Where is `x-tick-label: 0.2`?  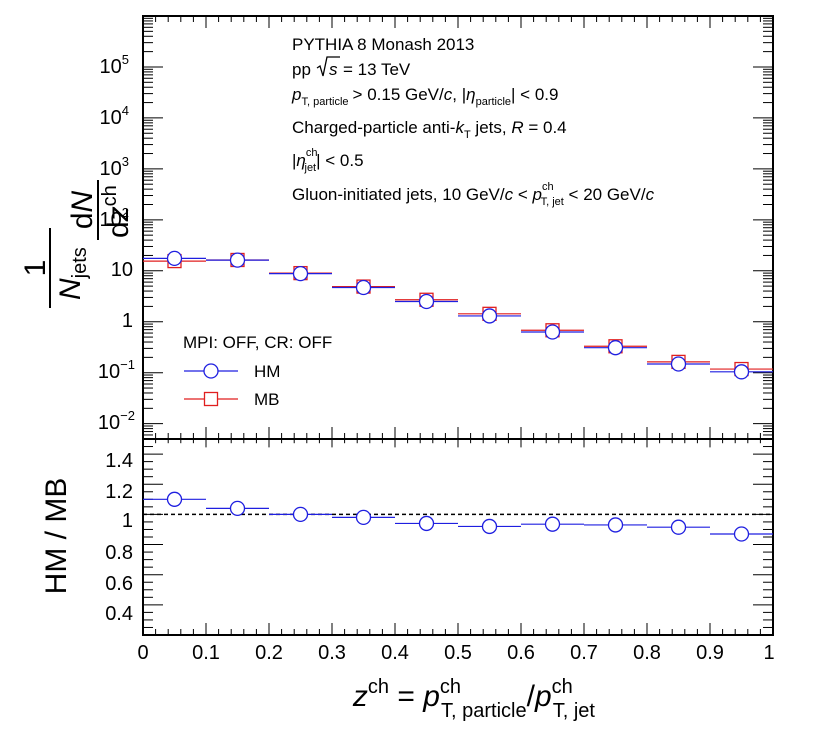
x-tick-label: 0.2 is located at coordinates (269, 653).